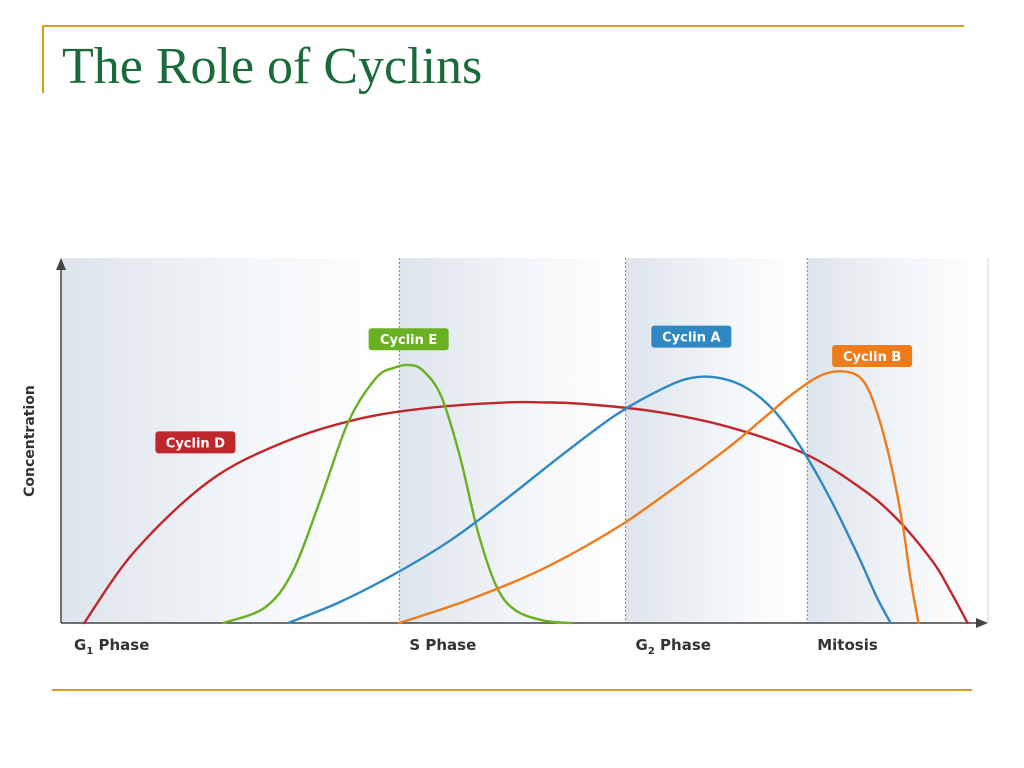  I want to click on top-accent-rule, so click(503, 26).